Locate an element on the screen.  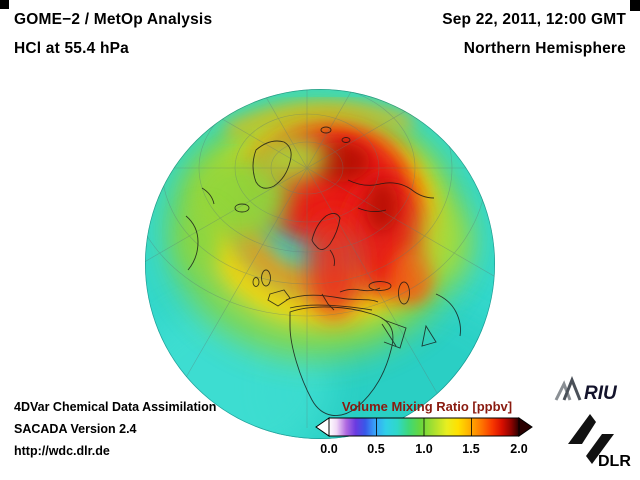
region-label: Northern Hemisphere is located at coordinates (544, 48).